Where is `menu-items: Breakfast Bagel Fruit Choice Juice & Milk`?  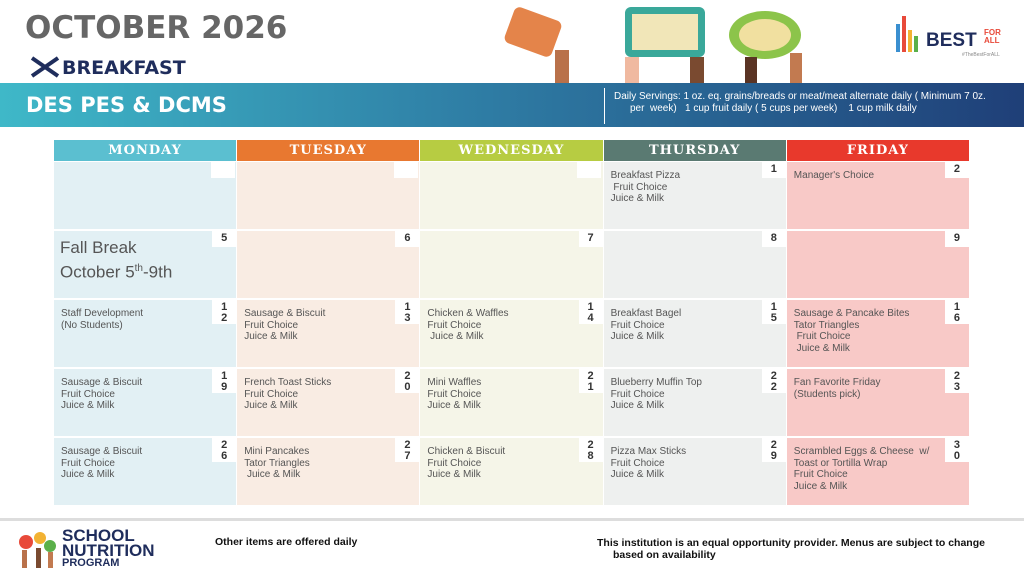 menu-items: Breakfast Bagel Fruit Choice Juice & Milk is located at coordinates (646, 325).